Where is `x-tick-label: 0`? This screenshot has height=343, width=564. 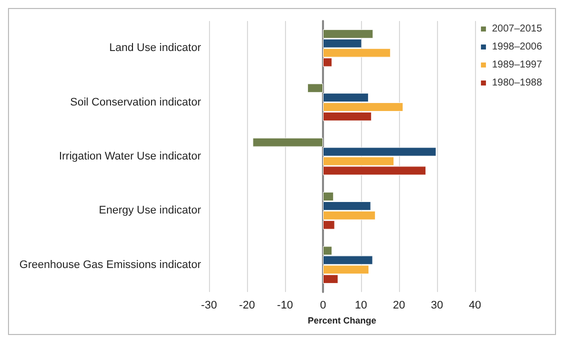 x-tick-label: 0 is located at coordinates (323, 306).